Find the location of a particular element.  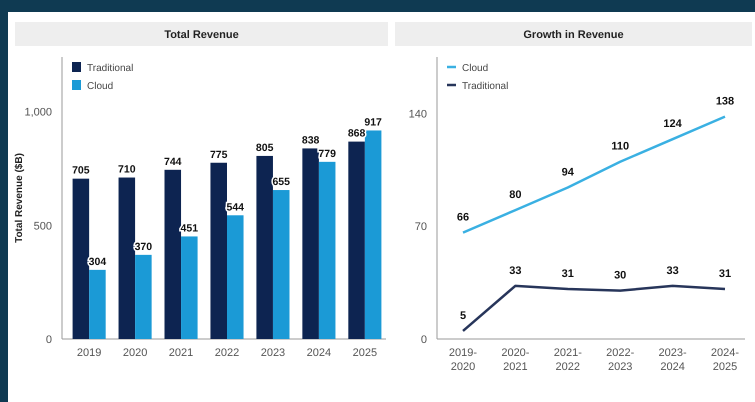

data-label: 110 is located at coordinates (620, 146).